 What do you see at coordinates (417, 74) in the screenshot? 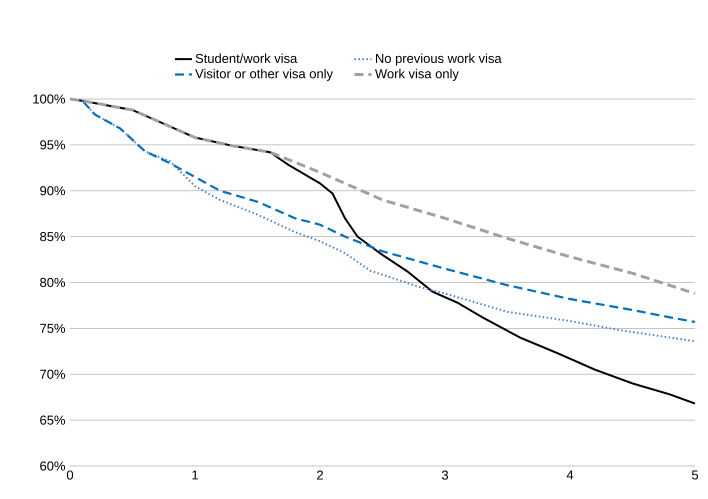
I see `legend-label: Work visa only` at bounding box center [417, 74].